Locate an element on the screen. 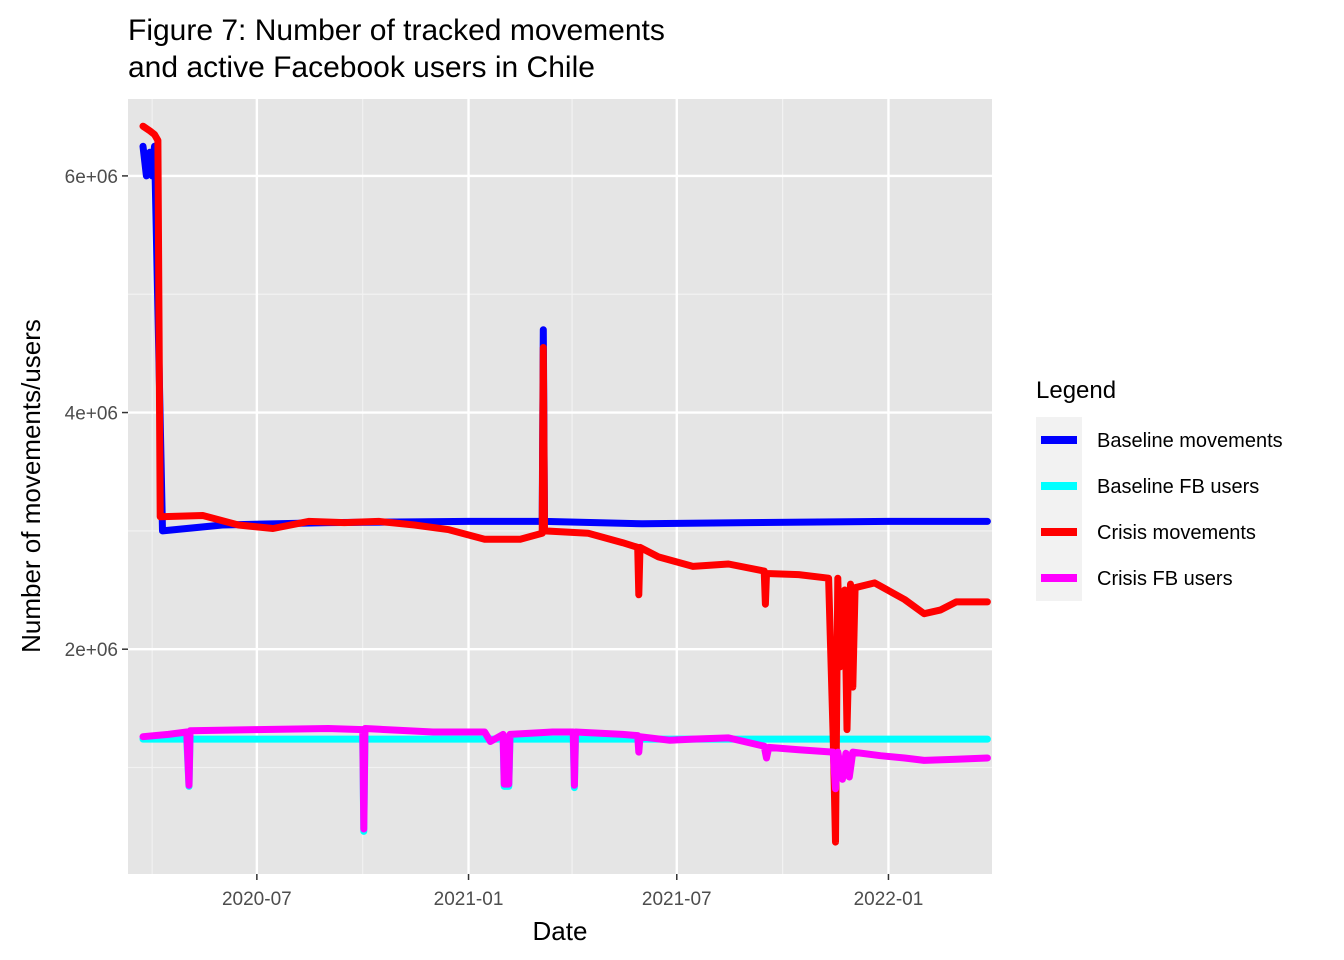  chart-title-line-2: and active Facebook users in Chile is located at coordinates (361, 67).